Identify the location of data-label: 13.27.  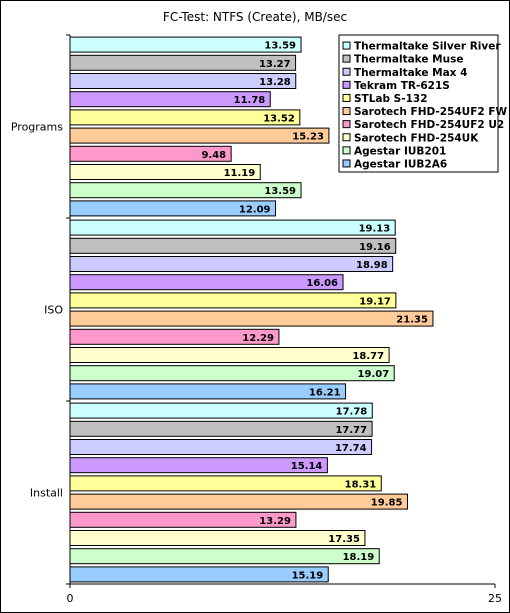
(275, 64).